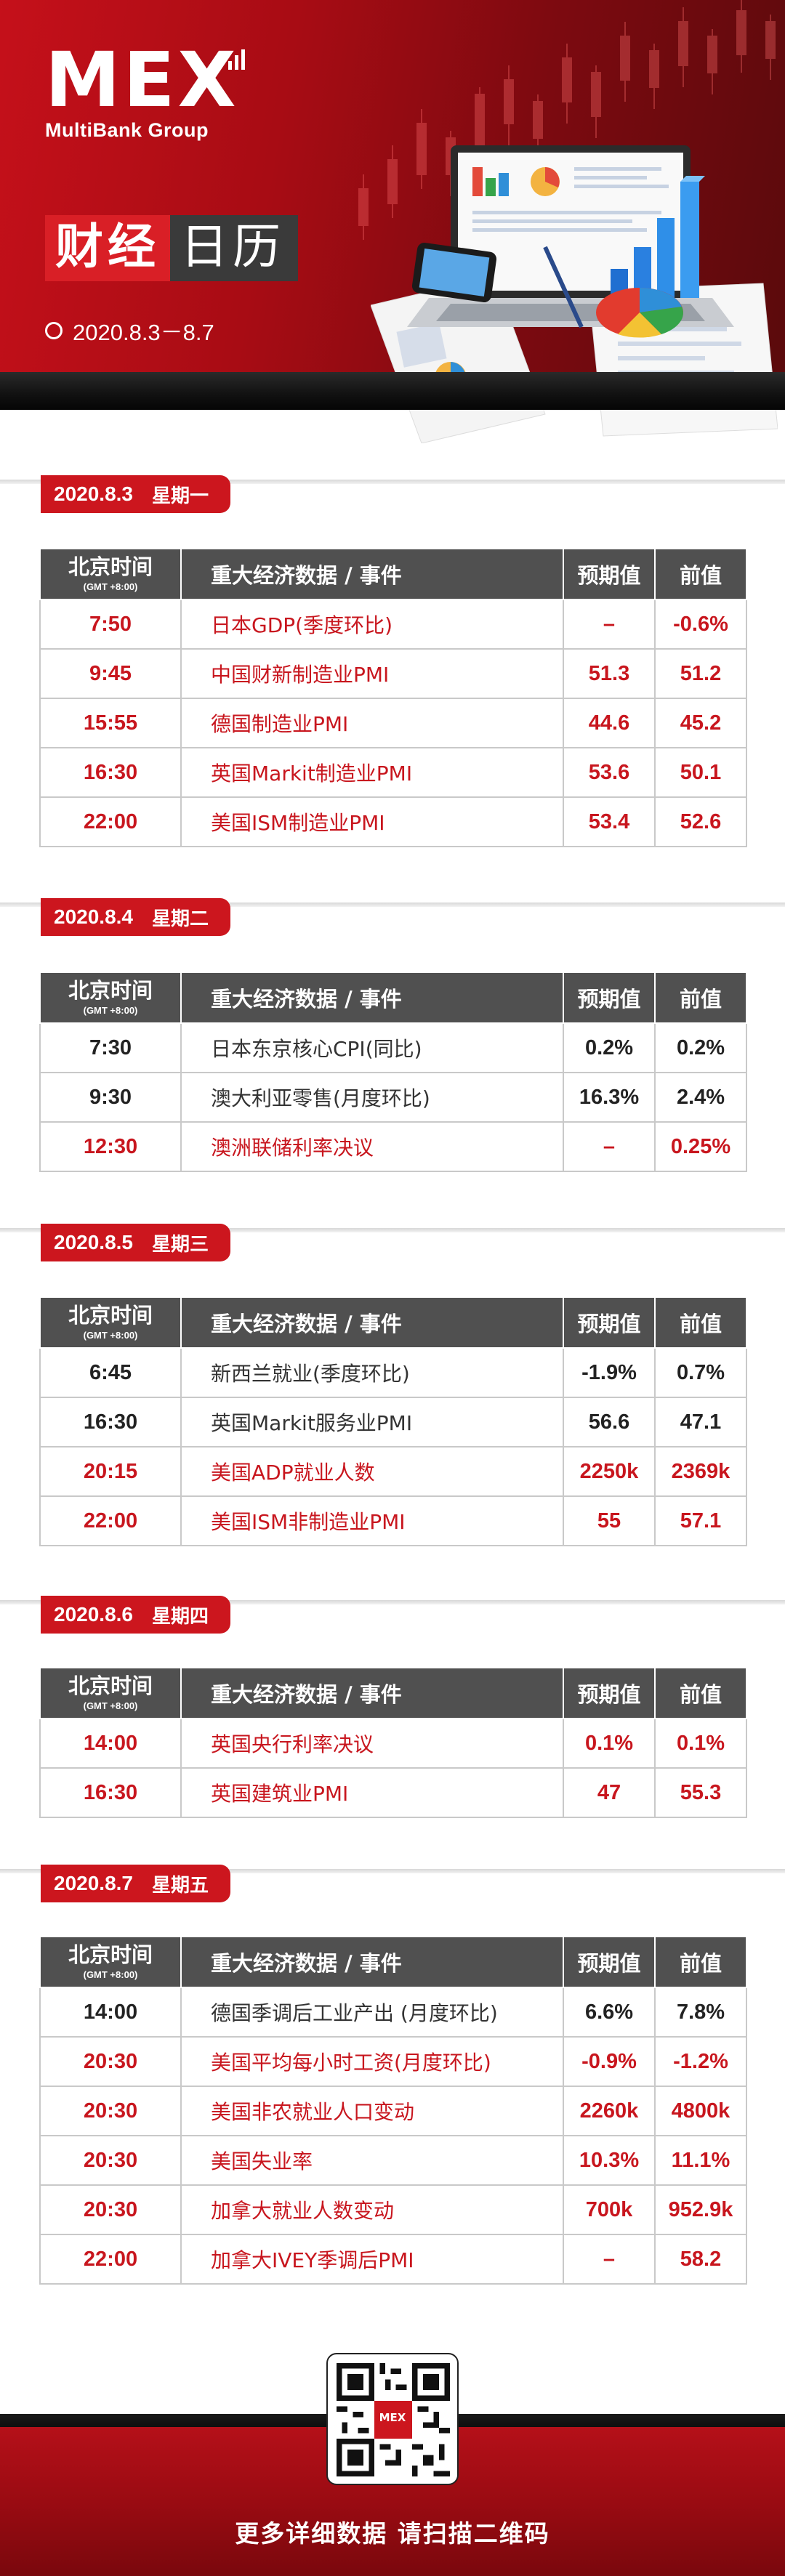  Describe the element at coordinates (110, 1098) in the screenshot. I see `time-cell: 9:30` at that location.